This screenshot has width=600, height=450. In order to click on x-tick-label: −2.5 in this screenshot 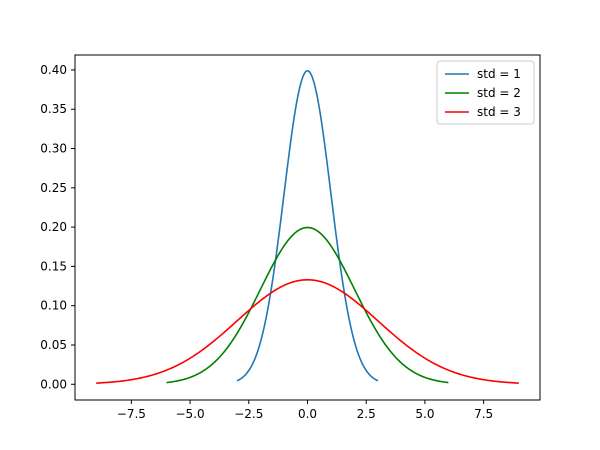, I will do `click(248, 414)`.